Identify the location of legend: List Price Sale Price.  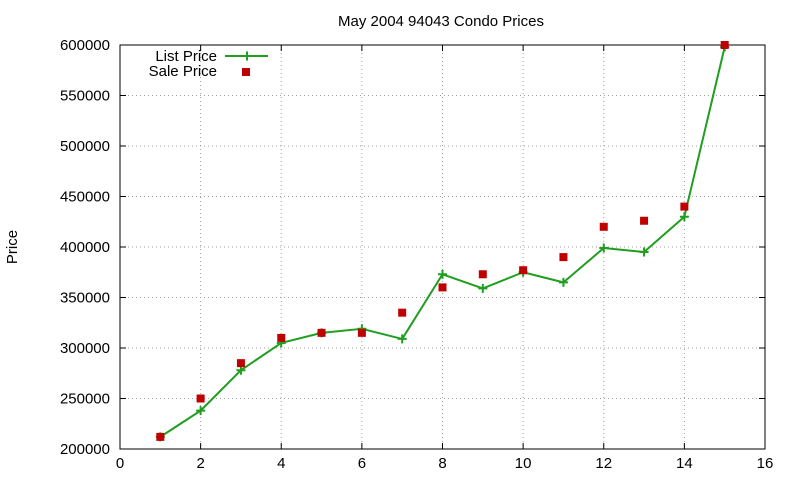
(208, 64).